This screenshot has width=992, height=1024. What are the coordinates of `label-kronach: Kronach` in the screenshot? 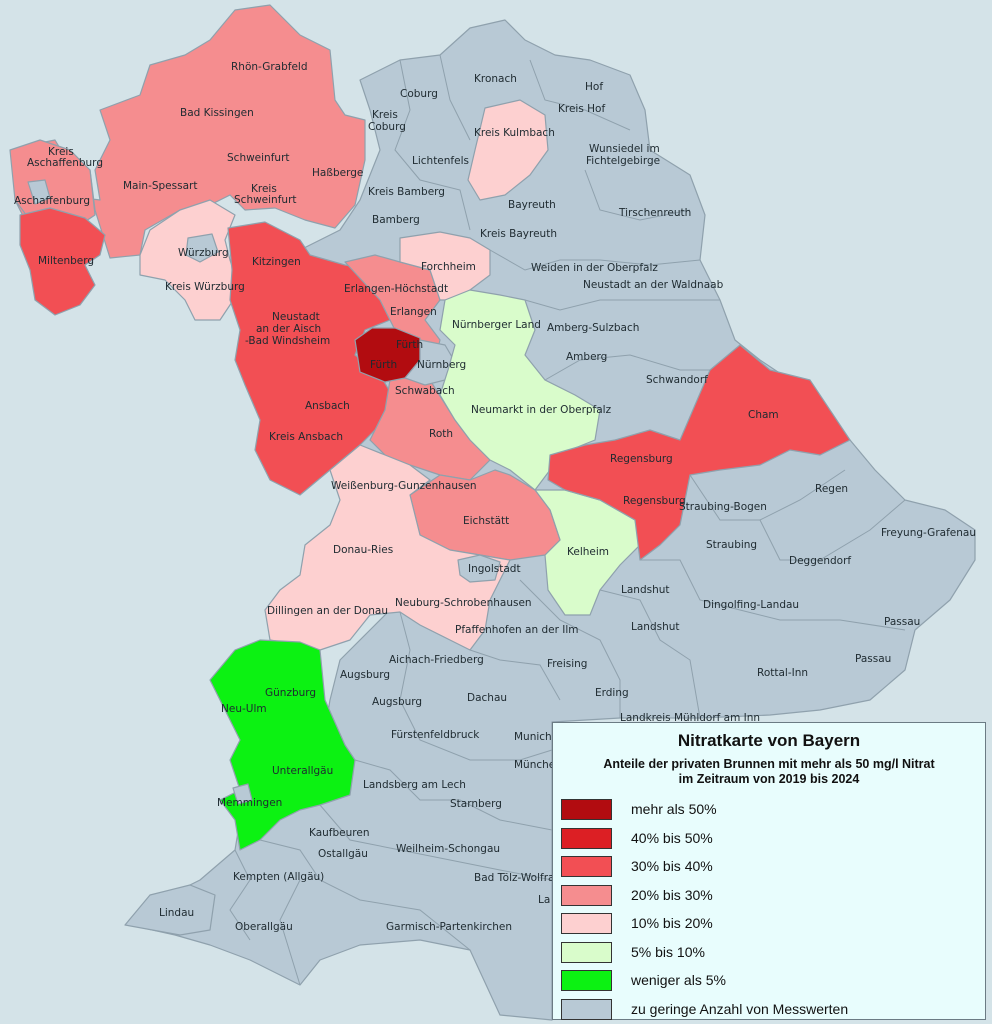 It's located at (495, 79).